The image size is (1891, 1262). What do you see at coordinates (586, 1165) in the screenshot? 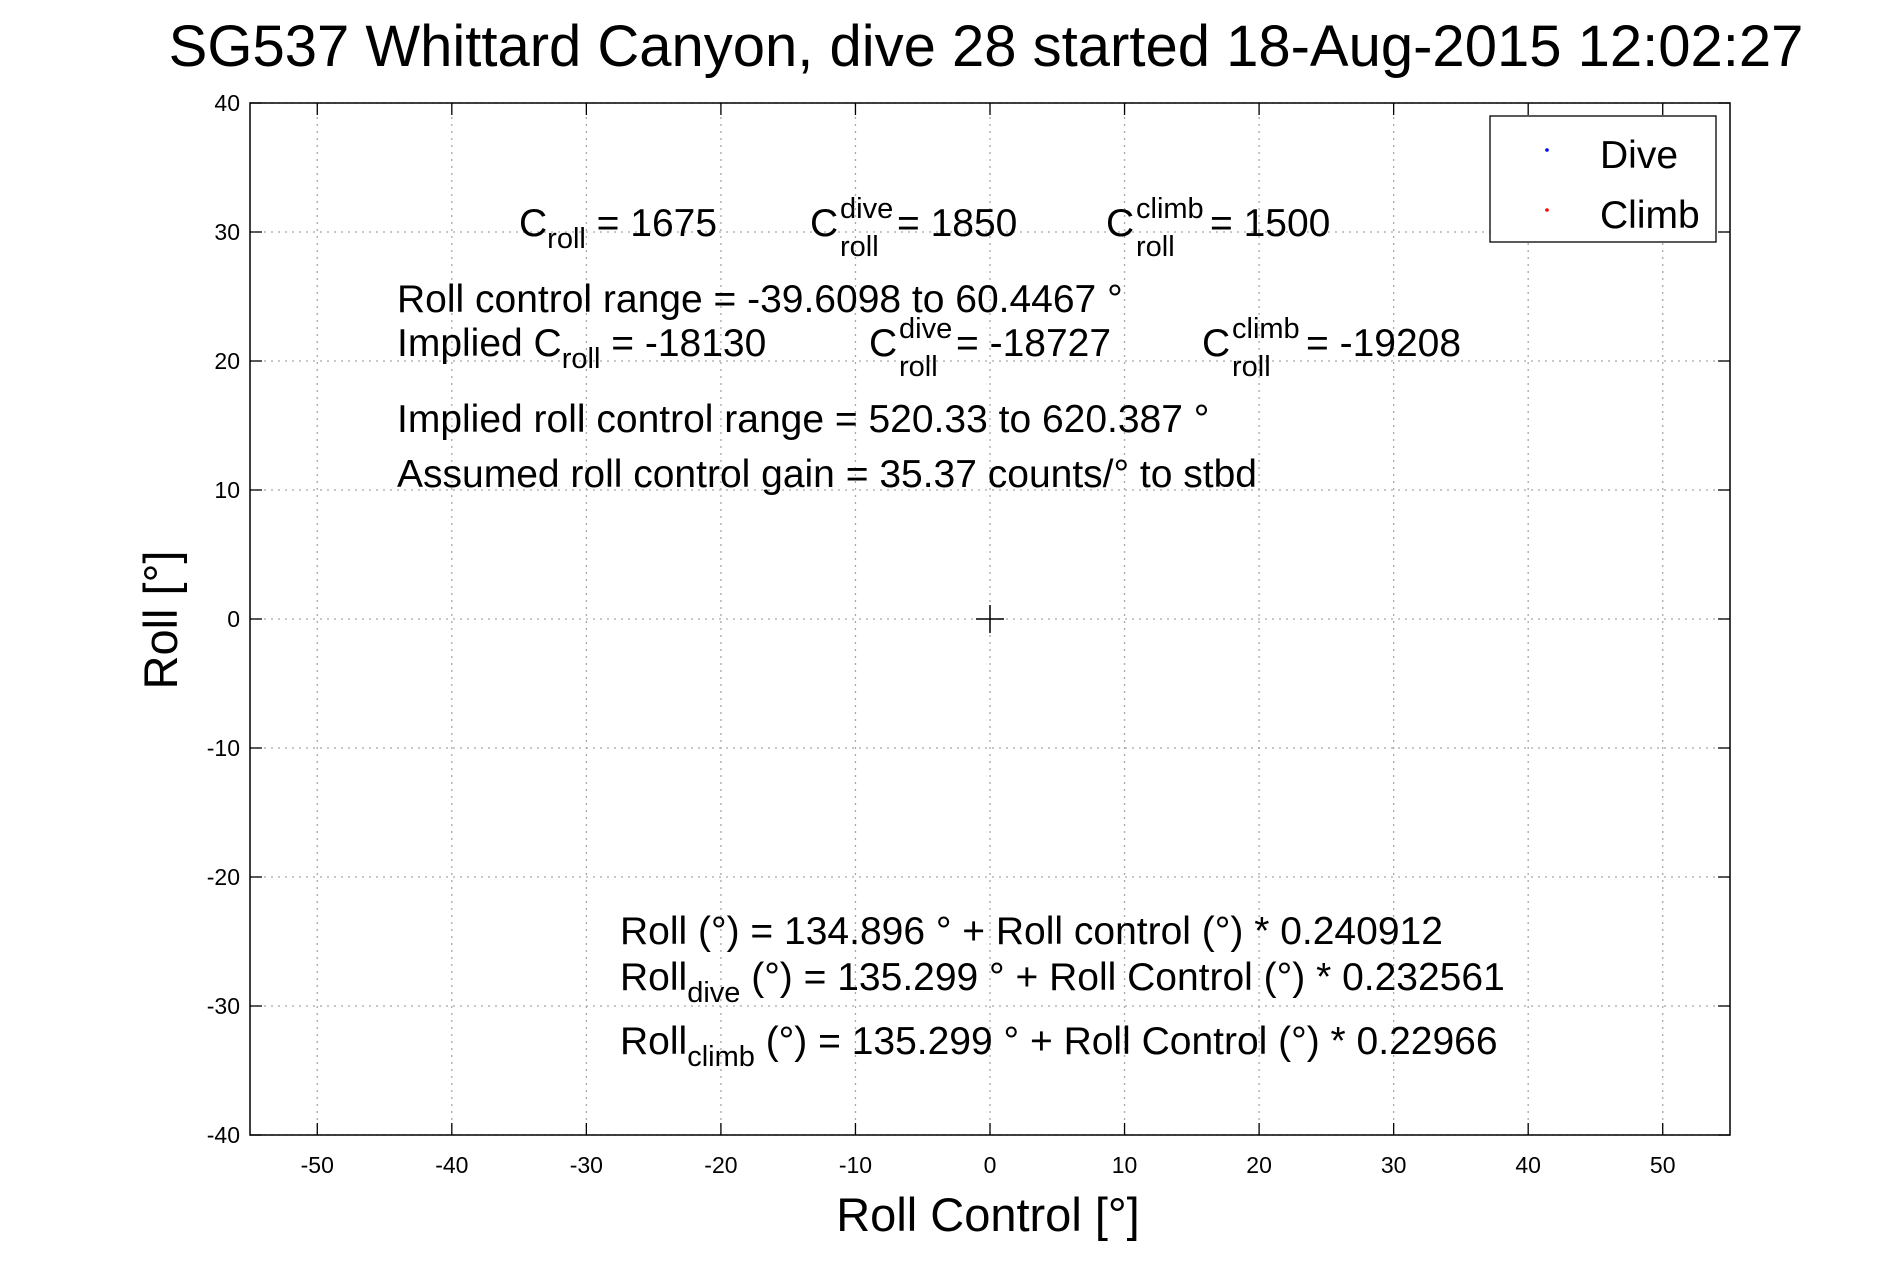
I see `x-tick-label: -30` at bounding box center [586, 1165].